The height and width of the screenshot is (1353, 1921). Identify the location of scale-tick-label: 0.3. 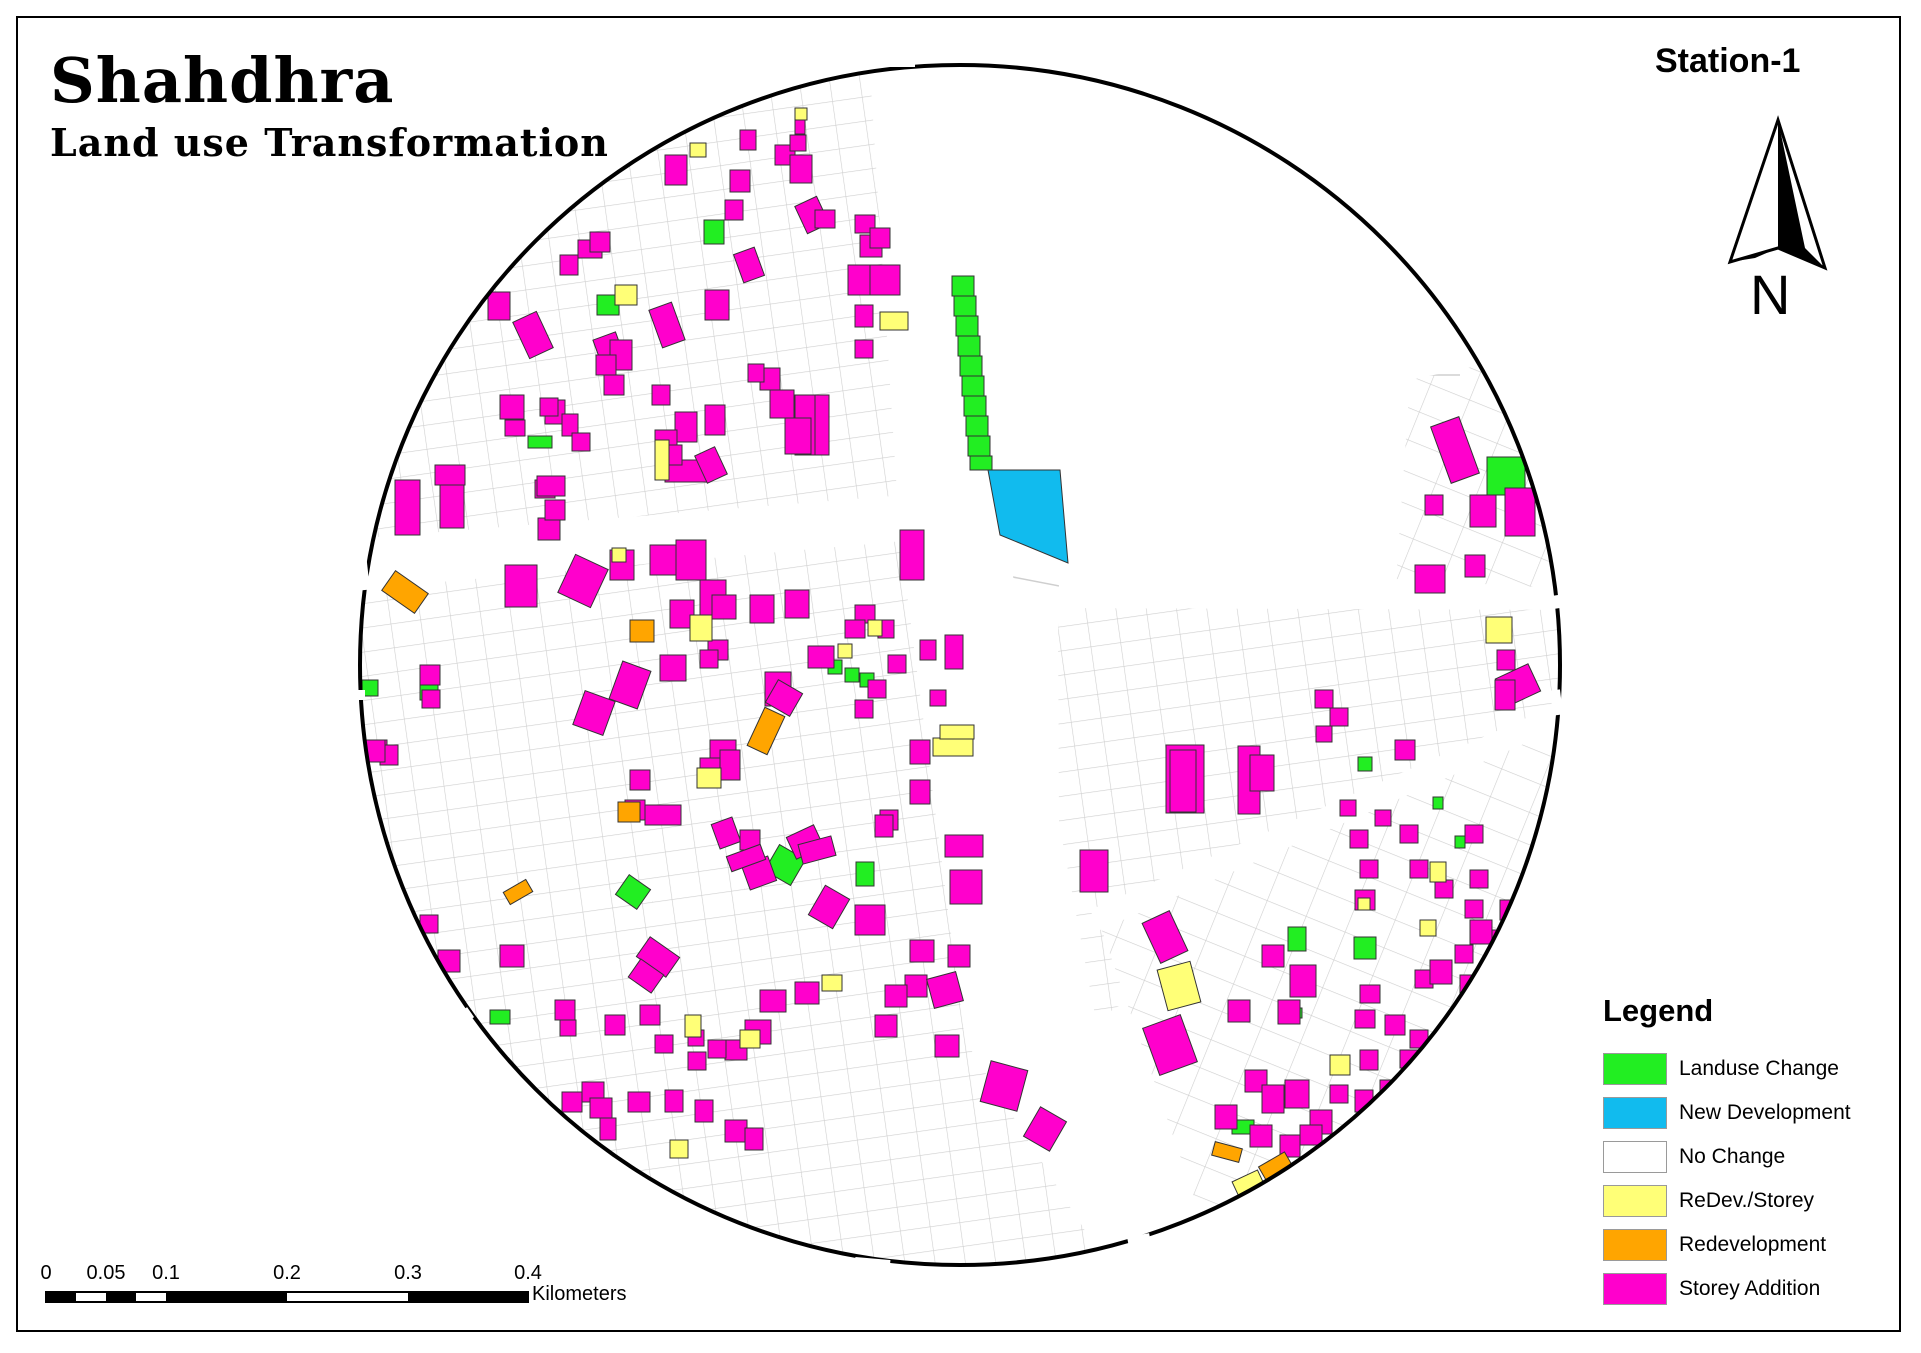
(408, 1273).